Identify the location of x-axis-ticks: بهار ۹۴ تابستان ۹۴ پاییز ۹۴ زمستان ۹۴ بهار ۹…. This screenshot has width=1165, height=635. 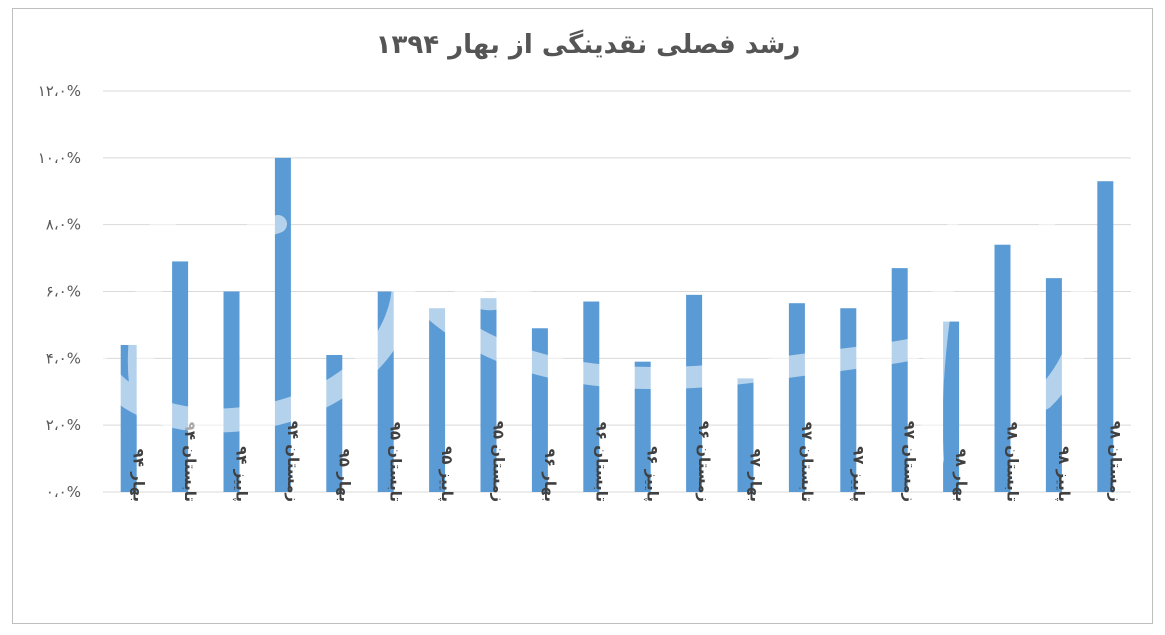
(627, 461).